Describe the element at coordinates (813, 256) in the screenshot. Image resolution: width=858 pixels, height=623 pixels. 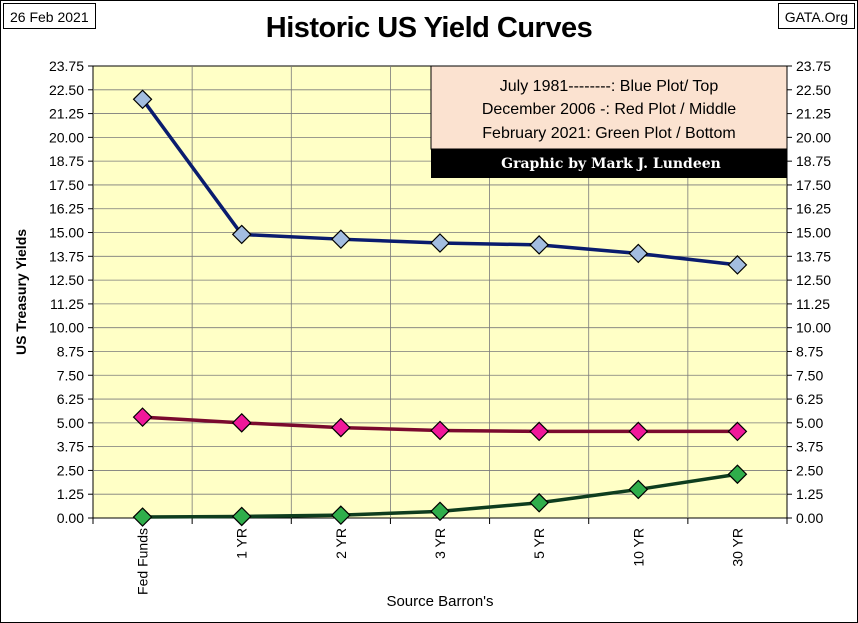
I see `y-tick-label-right: 13.75` at that location.